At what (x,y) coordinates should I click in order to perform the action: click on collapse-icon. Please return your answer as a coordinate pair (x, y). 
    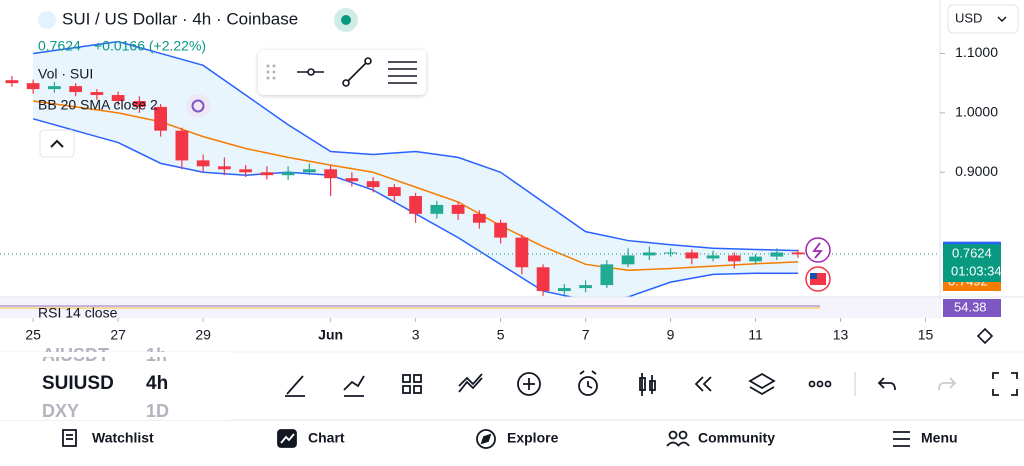
    Looking at the image, I should click on (57, 143).